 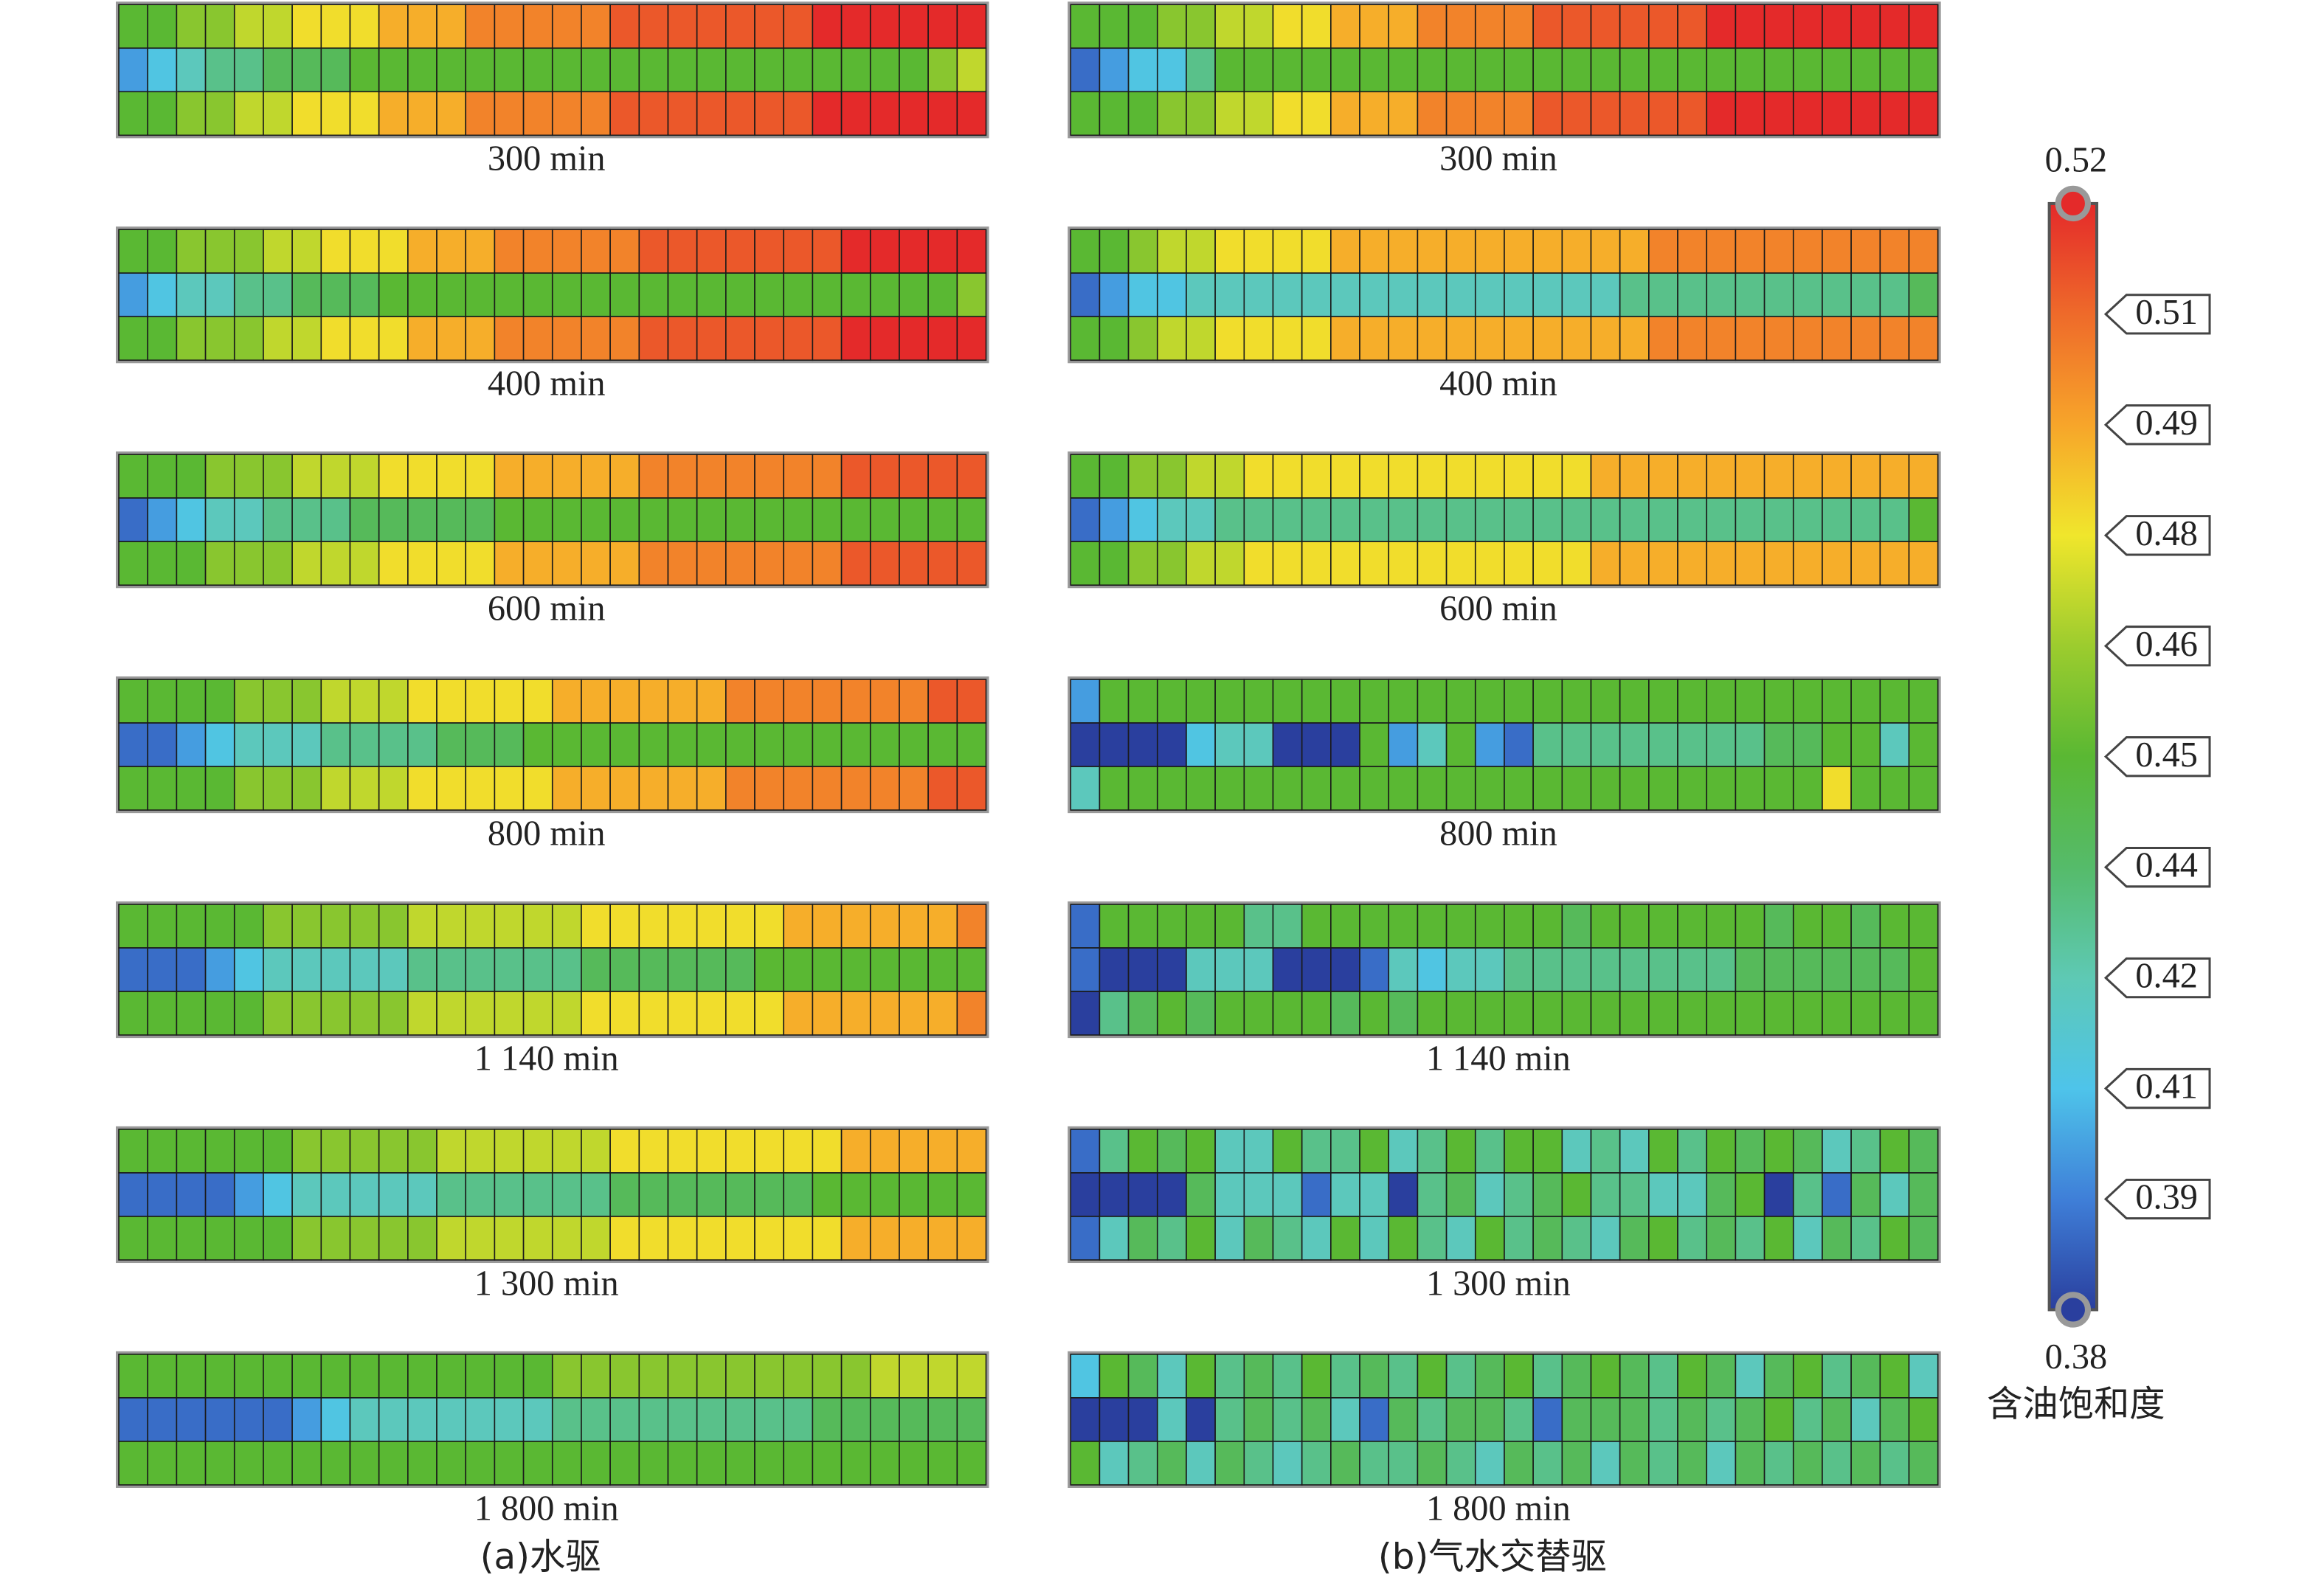 I want to click on panel-label: 600 min, so click(x=1498, y=608).